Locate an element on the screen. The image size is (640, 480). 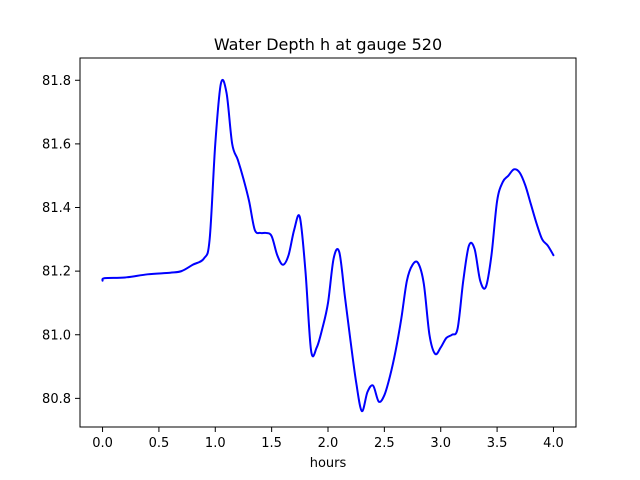
y-tick-label: 81.8 is located at coordinates (56, 81).